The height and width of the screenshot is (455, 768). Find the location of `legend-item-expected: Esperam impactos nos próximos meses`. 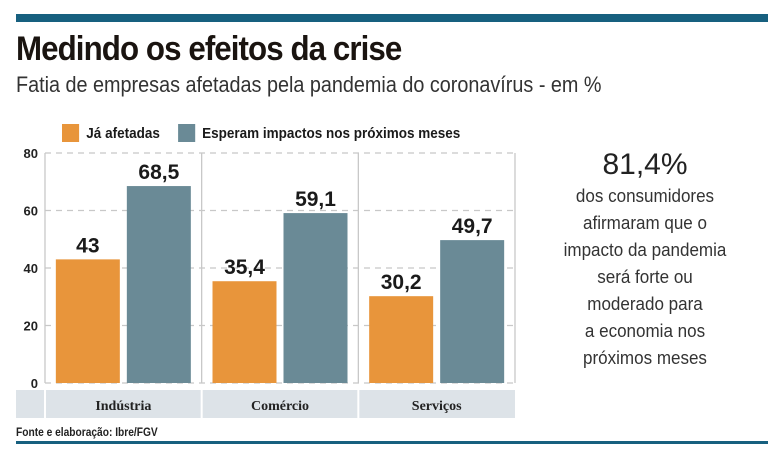

legend-item-expected: Esperam impactos nos próximos meses is located at coordinates (319, 133).